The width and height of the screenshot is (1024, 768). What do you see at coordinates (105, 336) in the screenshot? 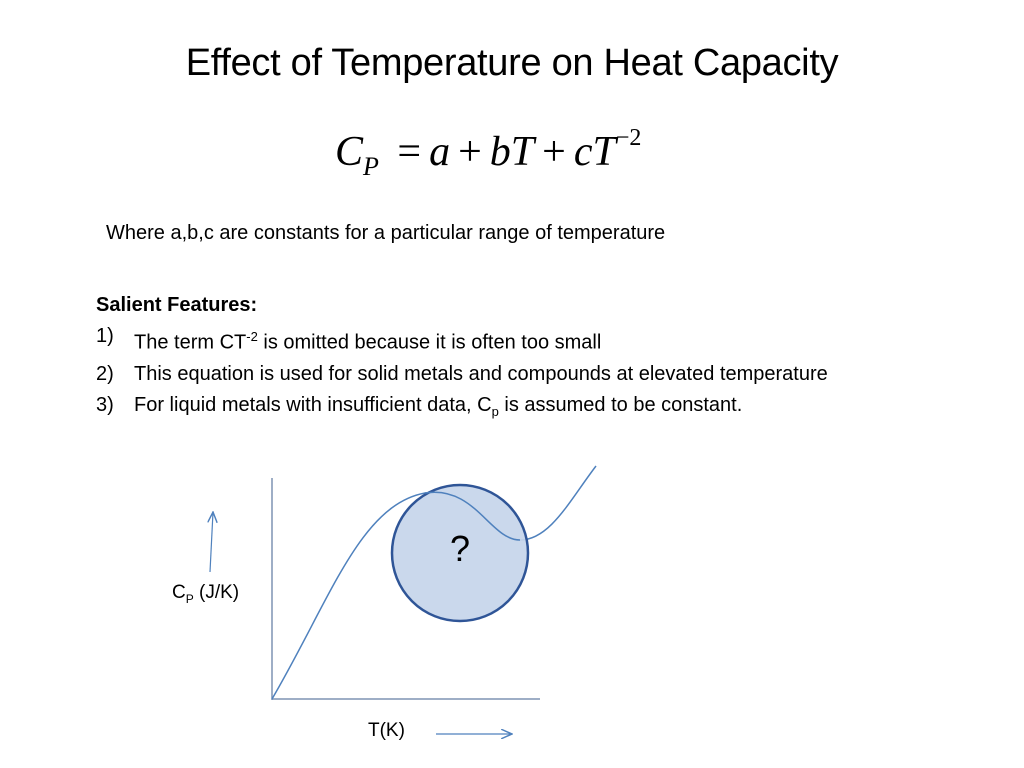
I see `feature-number: 1)` at bounding box center [105, 336].